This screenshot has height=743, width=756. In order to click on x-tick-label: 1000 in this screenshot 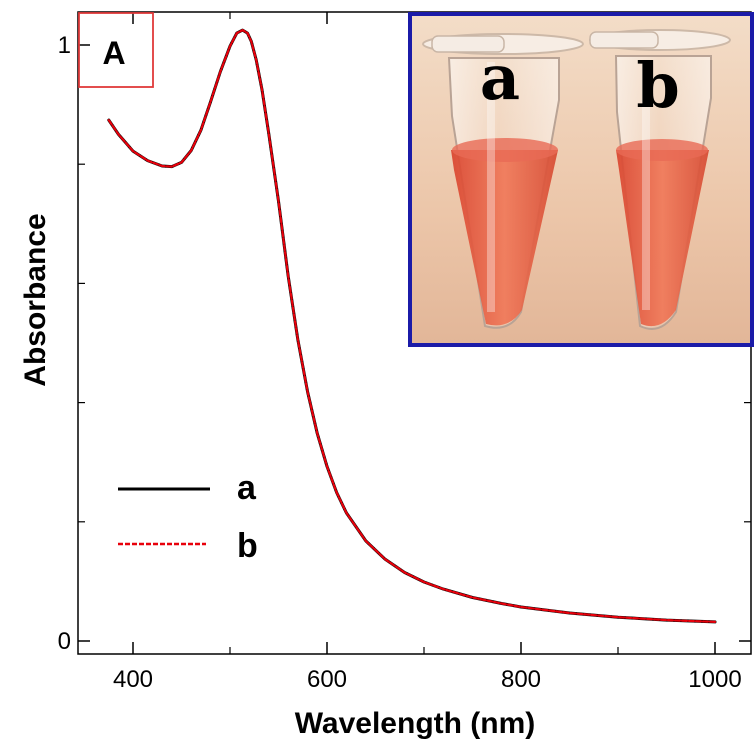, I will do `click(714, 679)`.